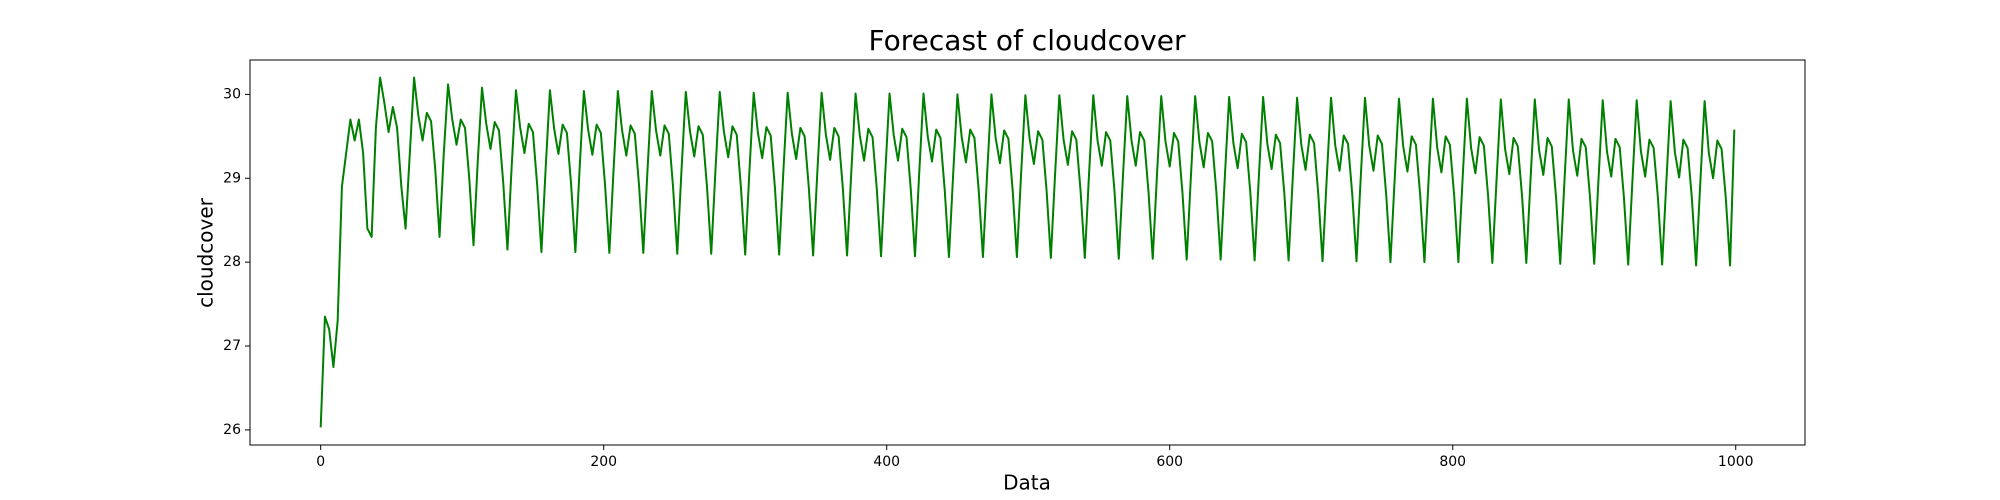 Image resolution: width=2000 pixels, height=500 pixels. I want to click on x-axis-label: Data, so click(1027, 483).